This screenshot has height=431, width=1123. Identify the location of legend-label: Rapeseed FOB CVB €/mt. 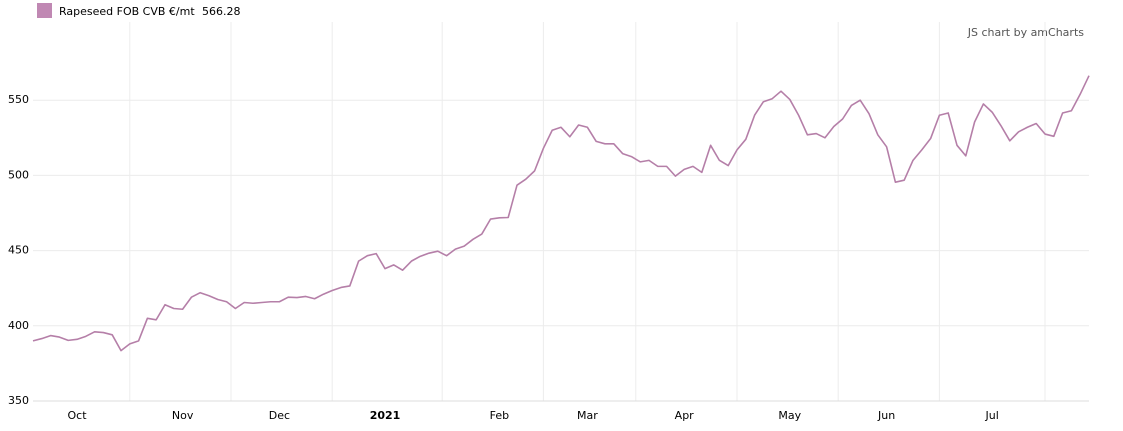
(127, 11).